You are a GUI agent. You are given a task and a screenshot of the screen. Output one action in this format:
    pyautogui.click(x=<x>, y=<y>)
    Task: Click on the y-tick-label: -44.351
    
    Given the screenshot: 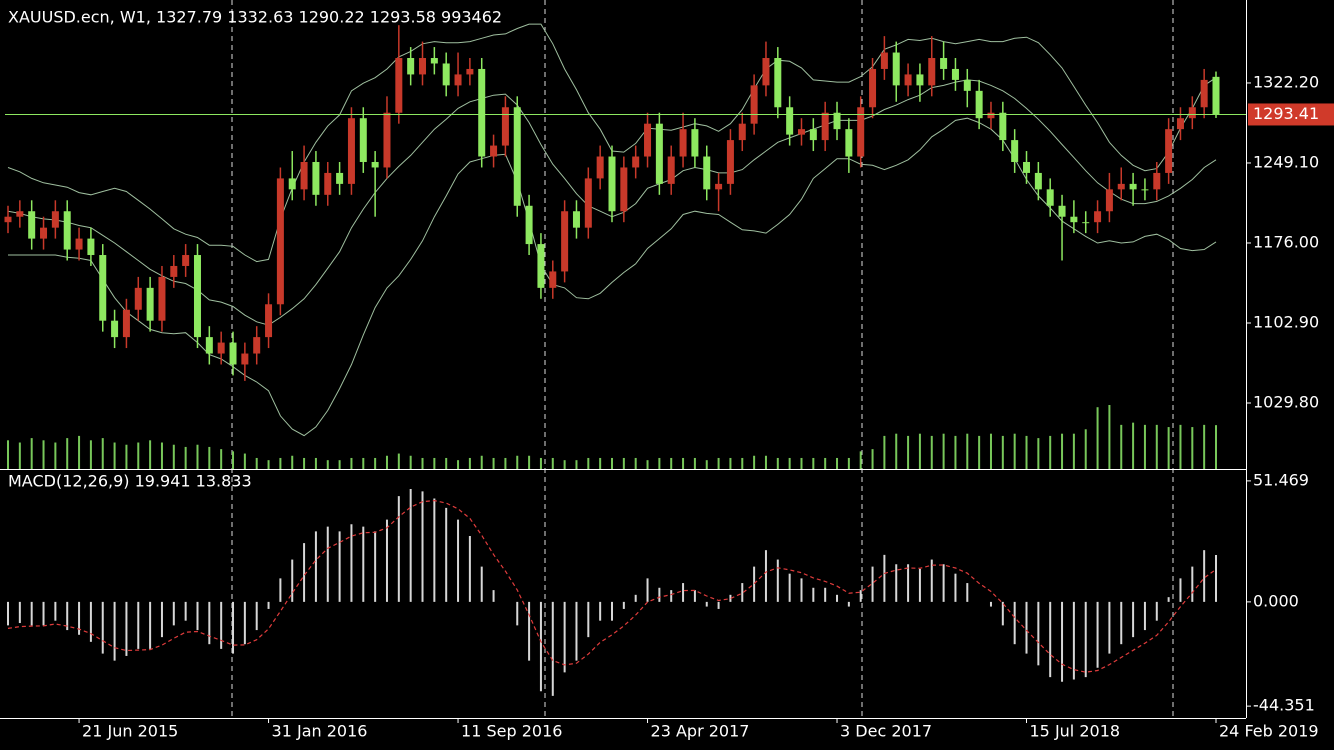 What is the action you would take?
    pyautogui.click(x=1284, y=705)
    